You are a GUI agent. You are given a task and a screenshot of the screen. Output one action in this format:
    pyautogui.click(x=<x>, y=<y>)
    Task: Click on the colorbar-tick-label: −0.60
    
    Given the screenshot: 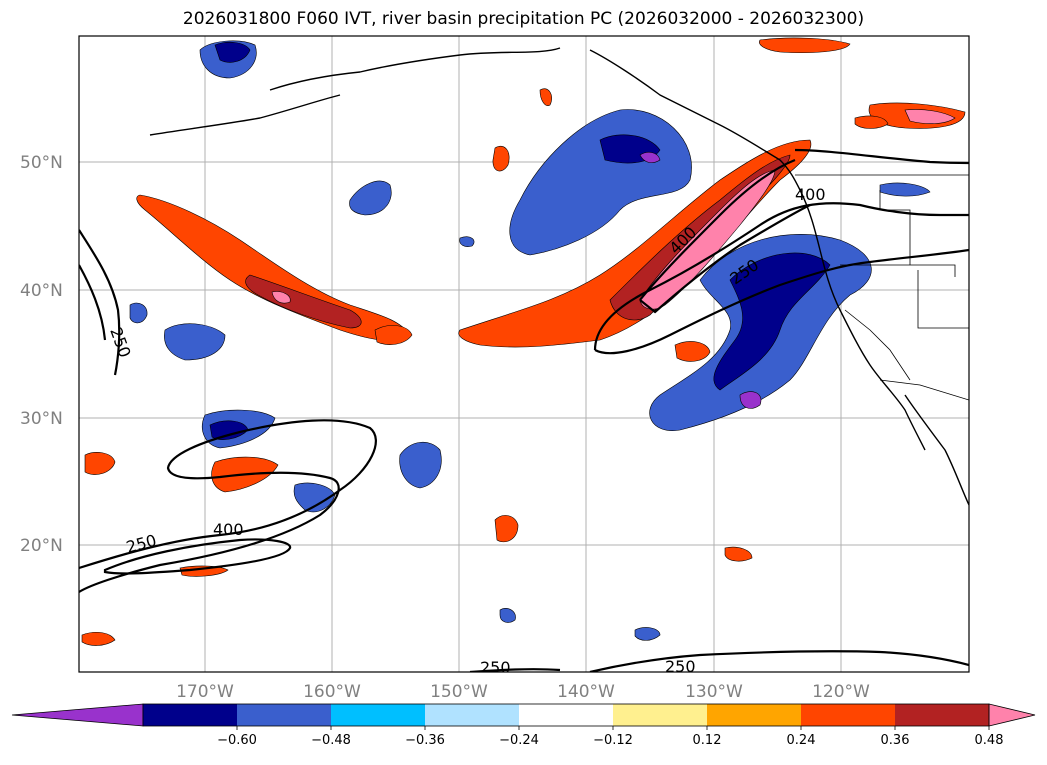 What is the action you would take?
    pyautogui.click(x=237, y=740)
    